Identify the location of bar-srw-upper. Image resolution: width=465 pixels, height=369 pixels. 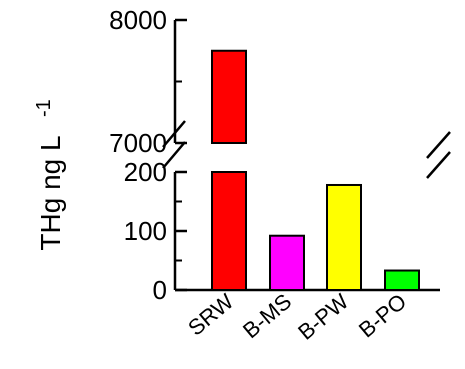
(229, 96).